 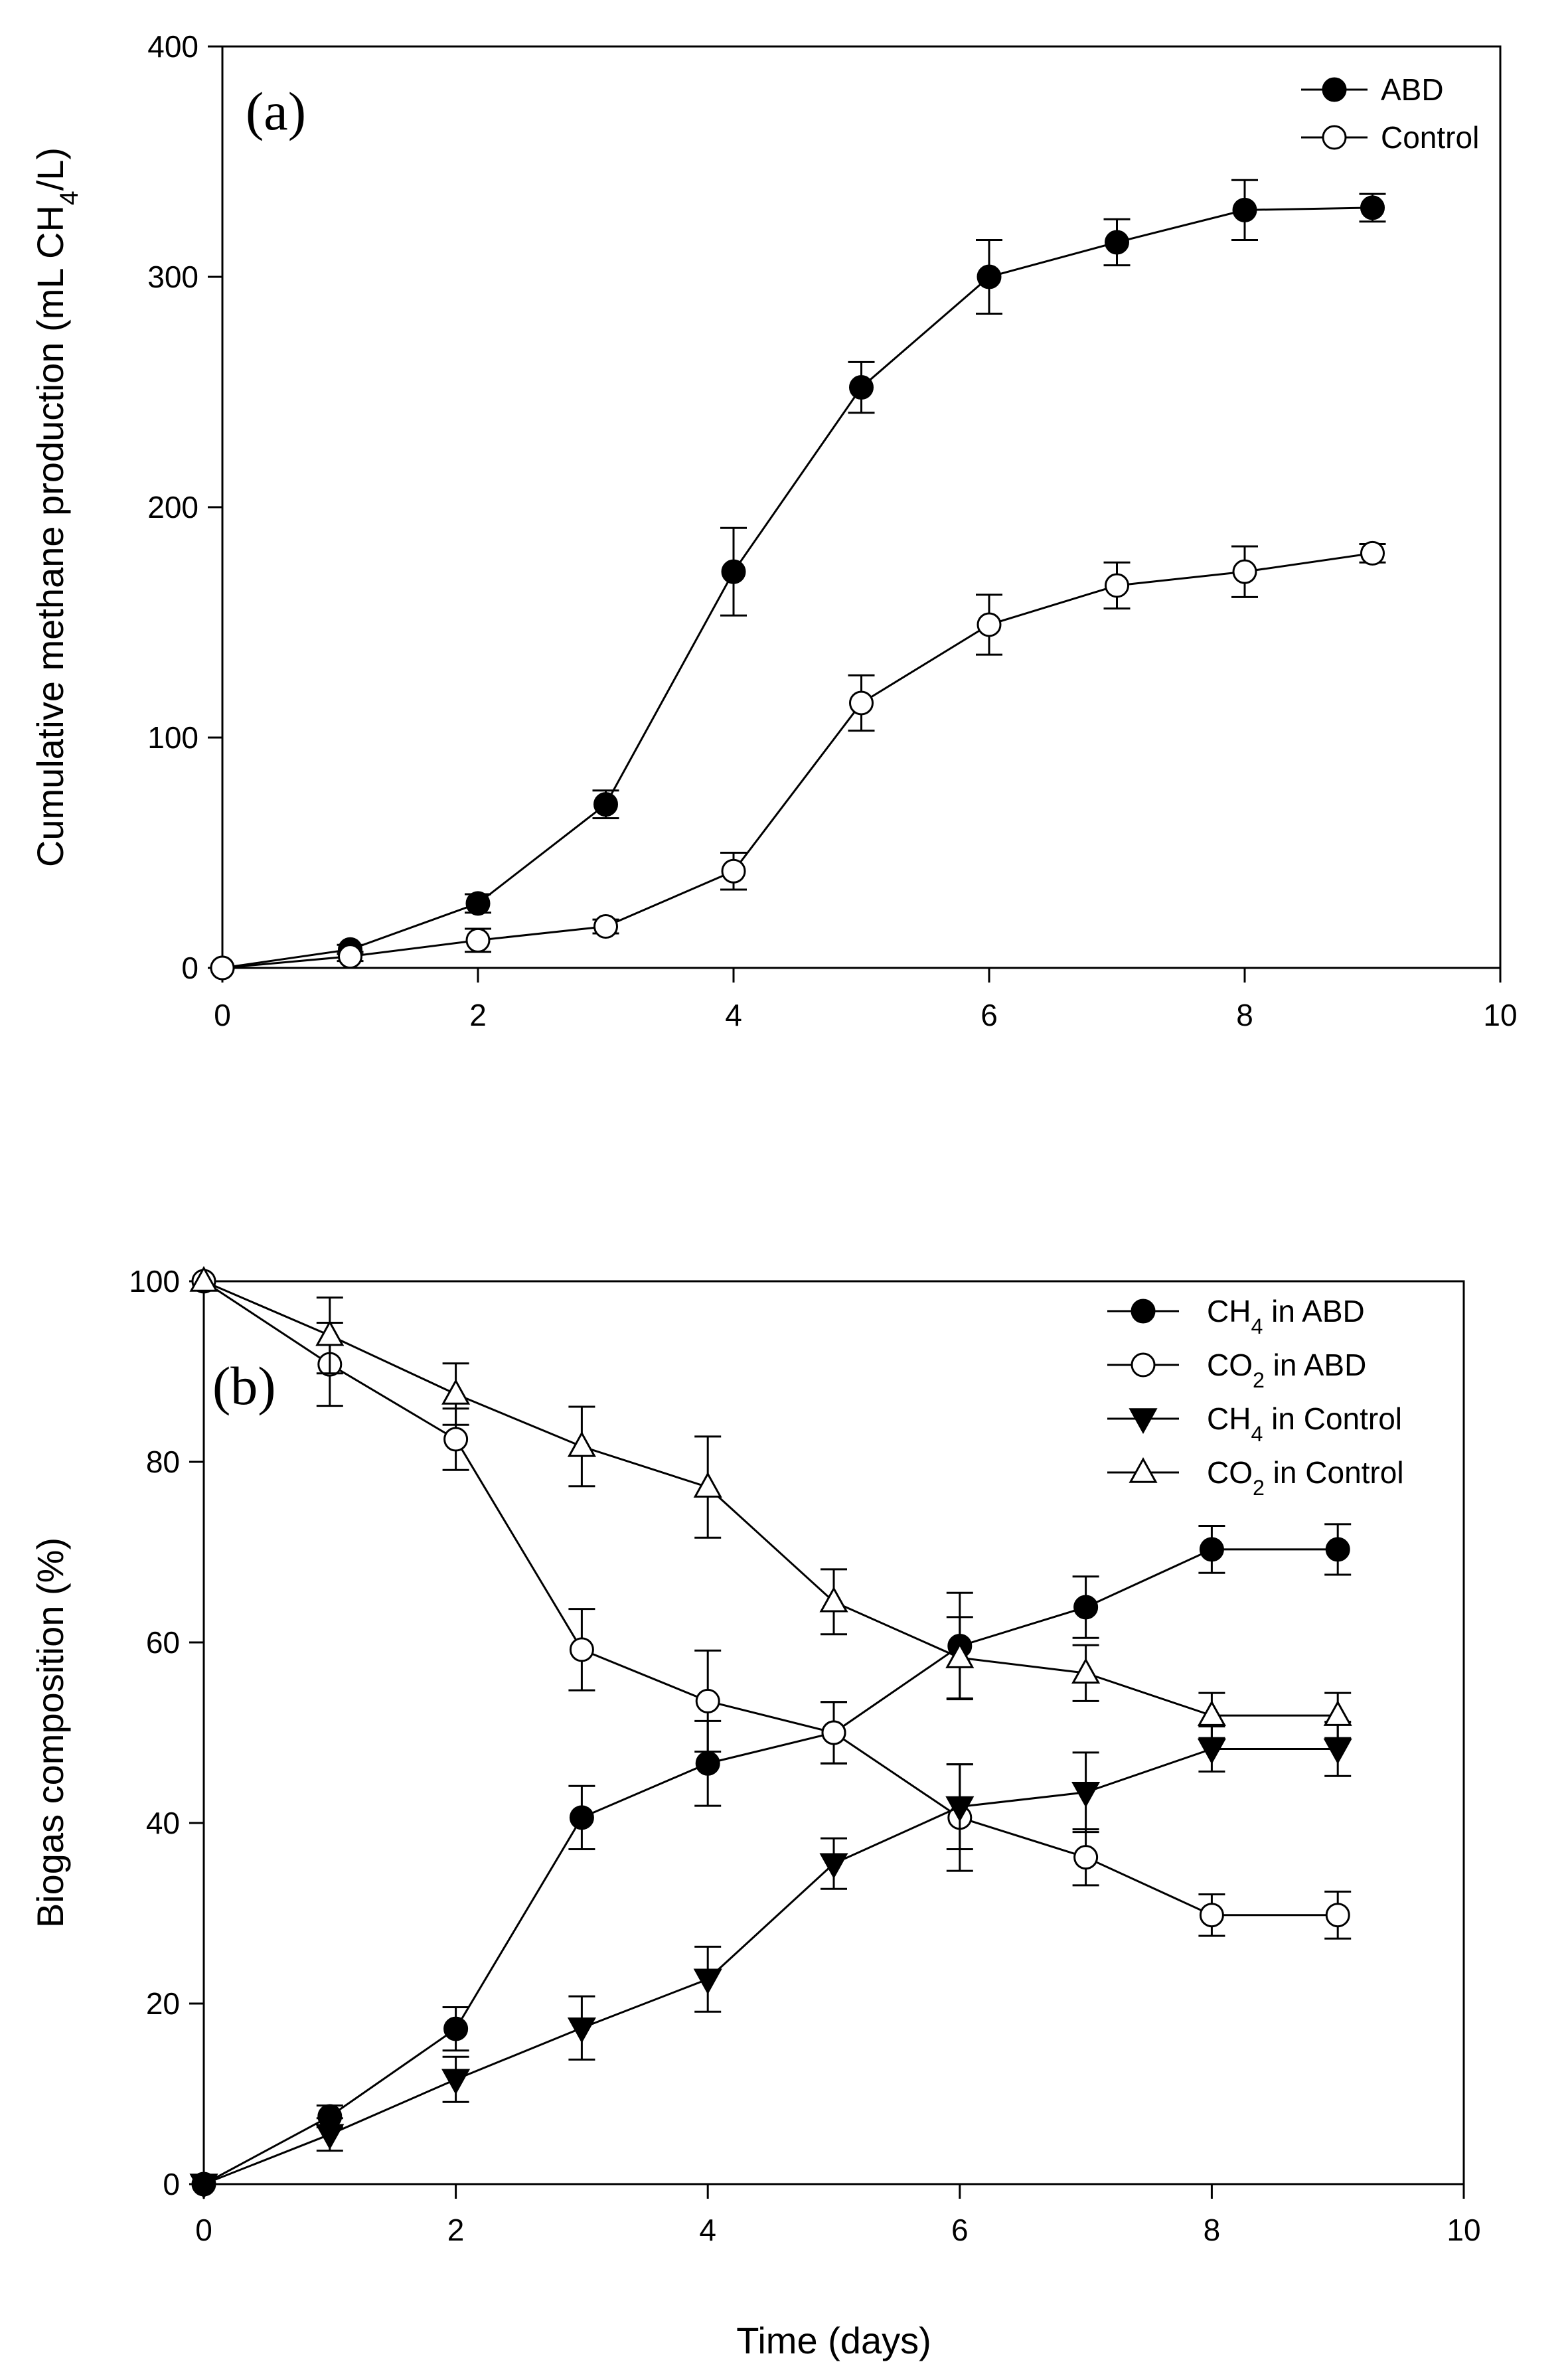 What do you see at coordinates (163, 2003) in the screenshot?
I see `y-tick-label: 20` at bounding box center [163, 2003].